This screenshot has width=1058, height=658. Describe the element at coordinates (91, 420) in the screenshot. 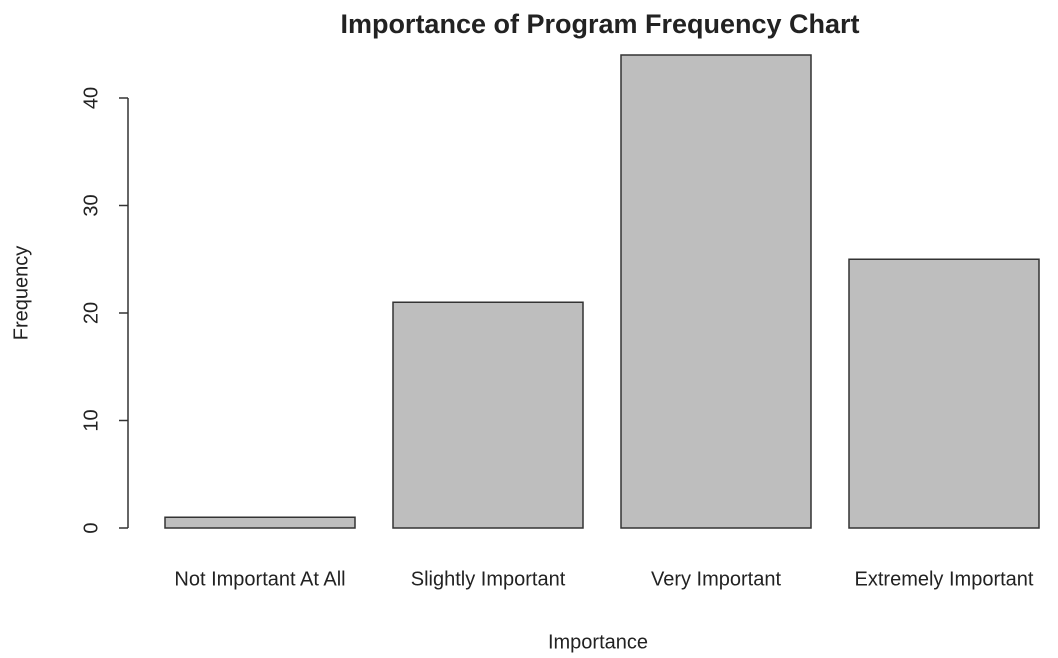

I see `y-tick-label: 10` at that location.